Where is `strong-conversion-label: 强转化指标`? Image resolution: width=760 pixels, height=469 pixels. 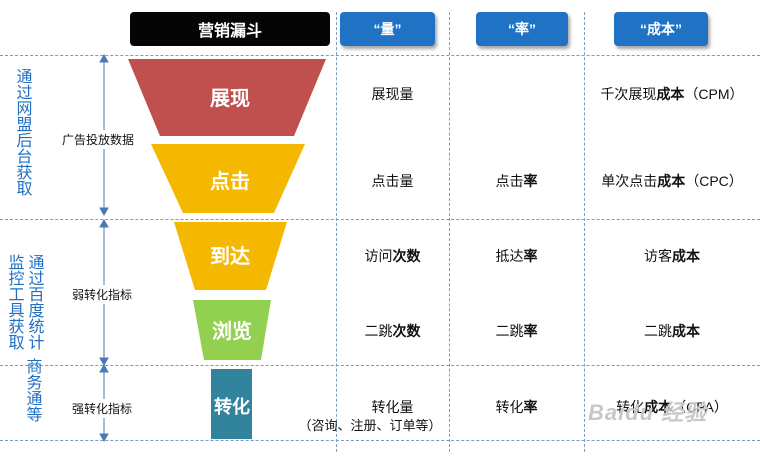 strong-conversion-label: 强转化指标 is located at coordinates (102, 408).